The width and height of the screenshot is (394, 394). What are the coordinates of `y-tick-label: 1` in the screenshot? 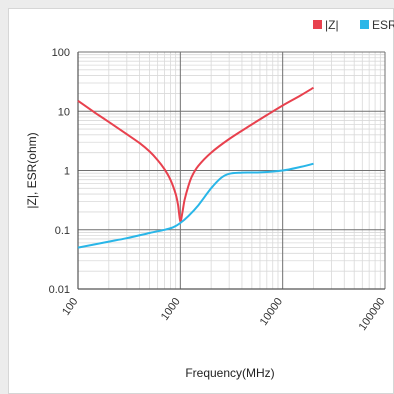 It's located at (67, 172).